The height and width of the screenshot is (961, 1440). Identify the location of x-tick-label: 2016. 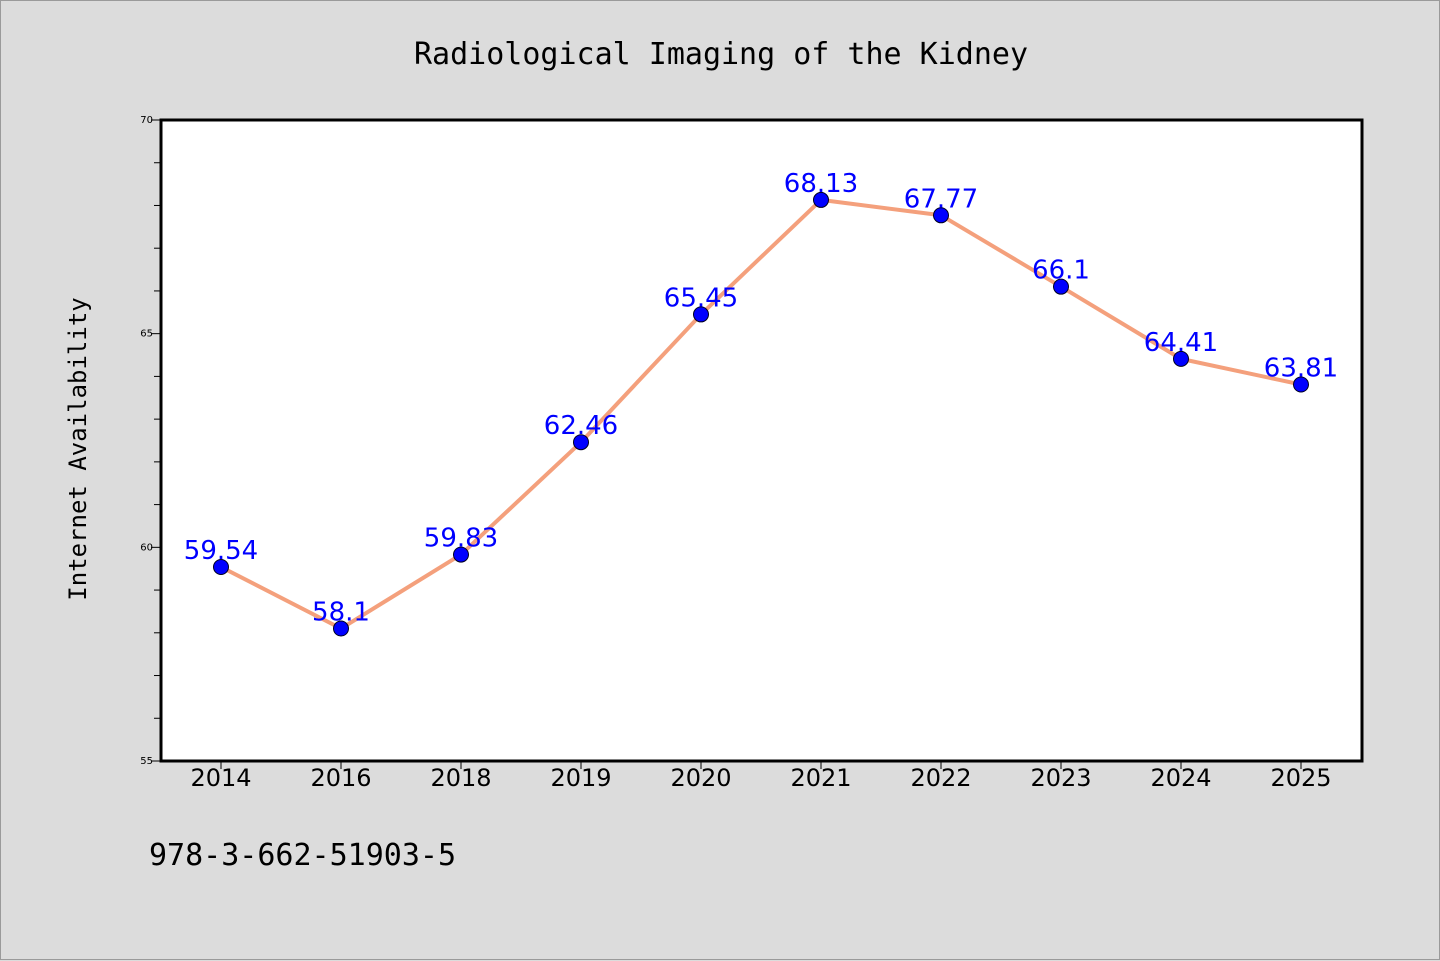
(340, 778).